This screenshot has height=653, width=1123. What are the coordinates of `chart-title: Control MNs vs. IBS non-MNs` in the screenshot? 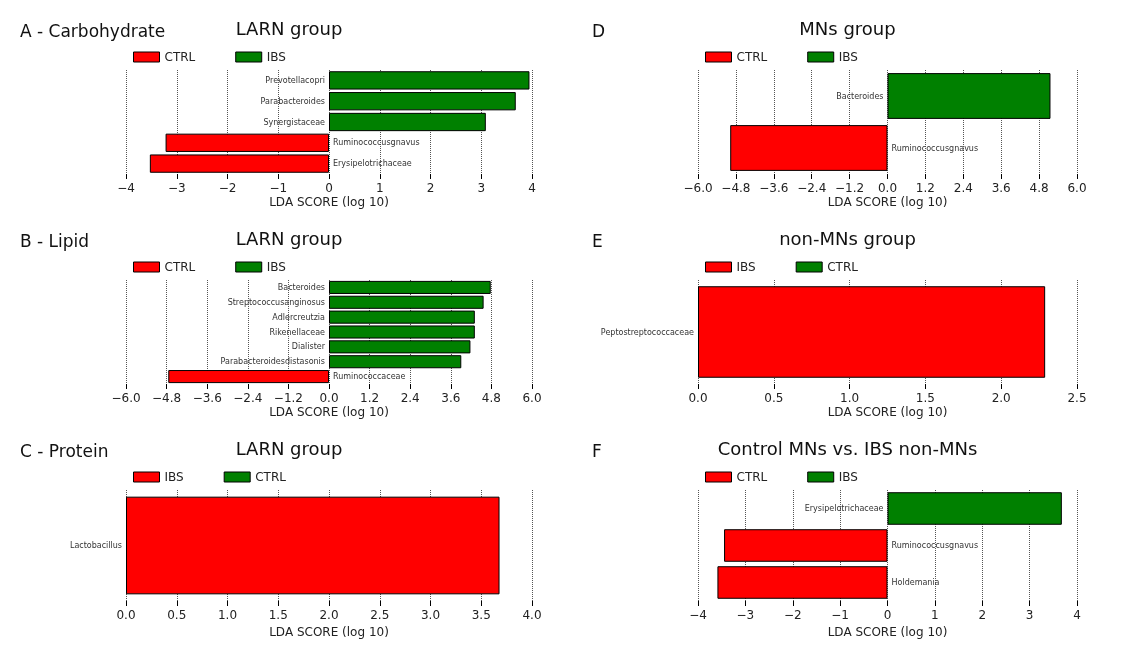 It's located at (847, 448).